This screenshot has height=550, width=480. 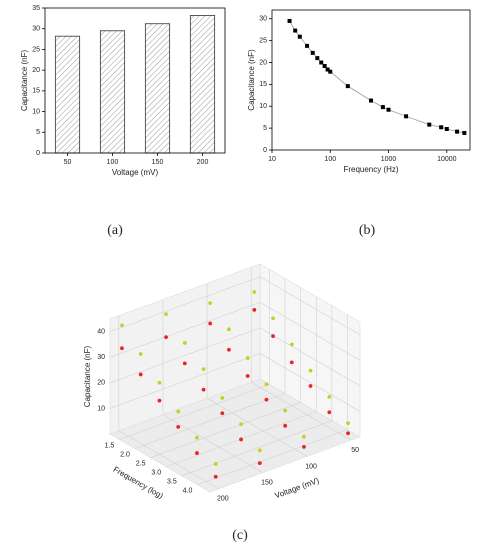 What do you see at coordinates (36, 29) in the screenshot?
I see `y-tick-label: 30` at bounding box center [36, 29].